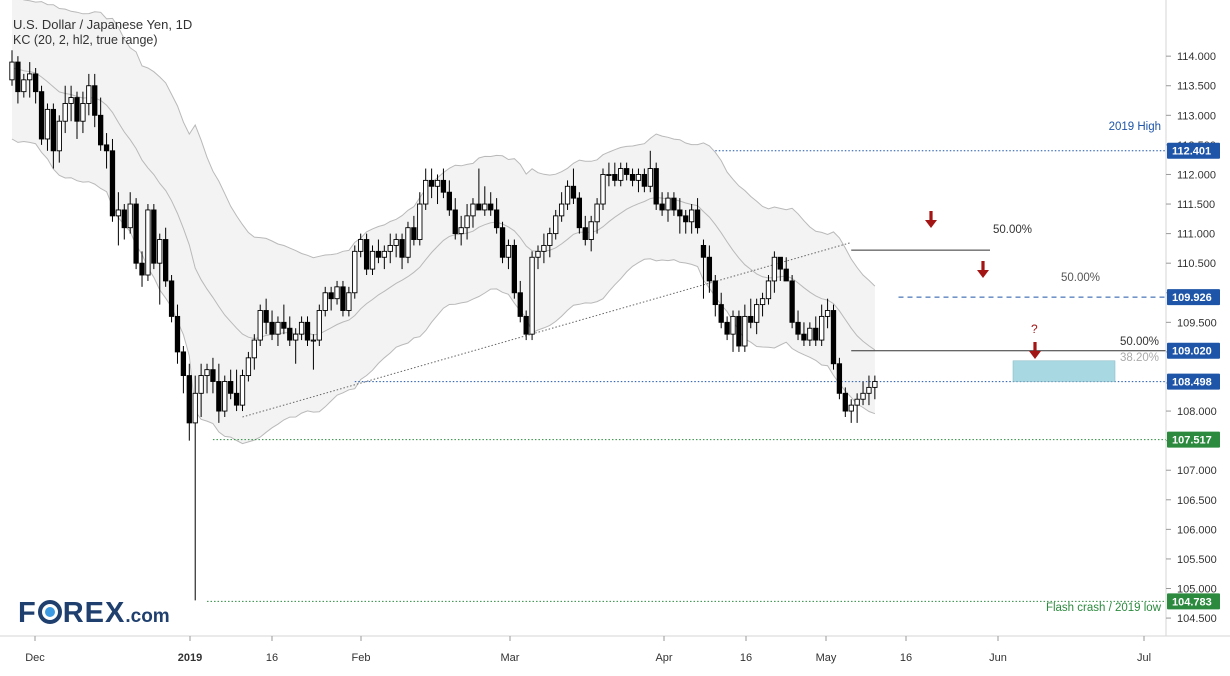 This screenshot has height=676, width=1230. I want to click on x-tick-label: Jun, so click(998, 658).